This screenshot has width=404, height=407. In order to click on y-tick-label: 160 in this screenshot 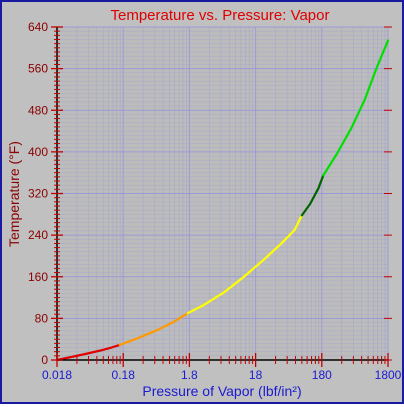, I will do `click(38, 277)`.